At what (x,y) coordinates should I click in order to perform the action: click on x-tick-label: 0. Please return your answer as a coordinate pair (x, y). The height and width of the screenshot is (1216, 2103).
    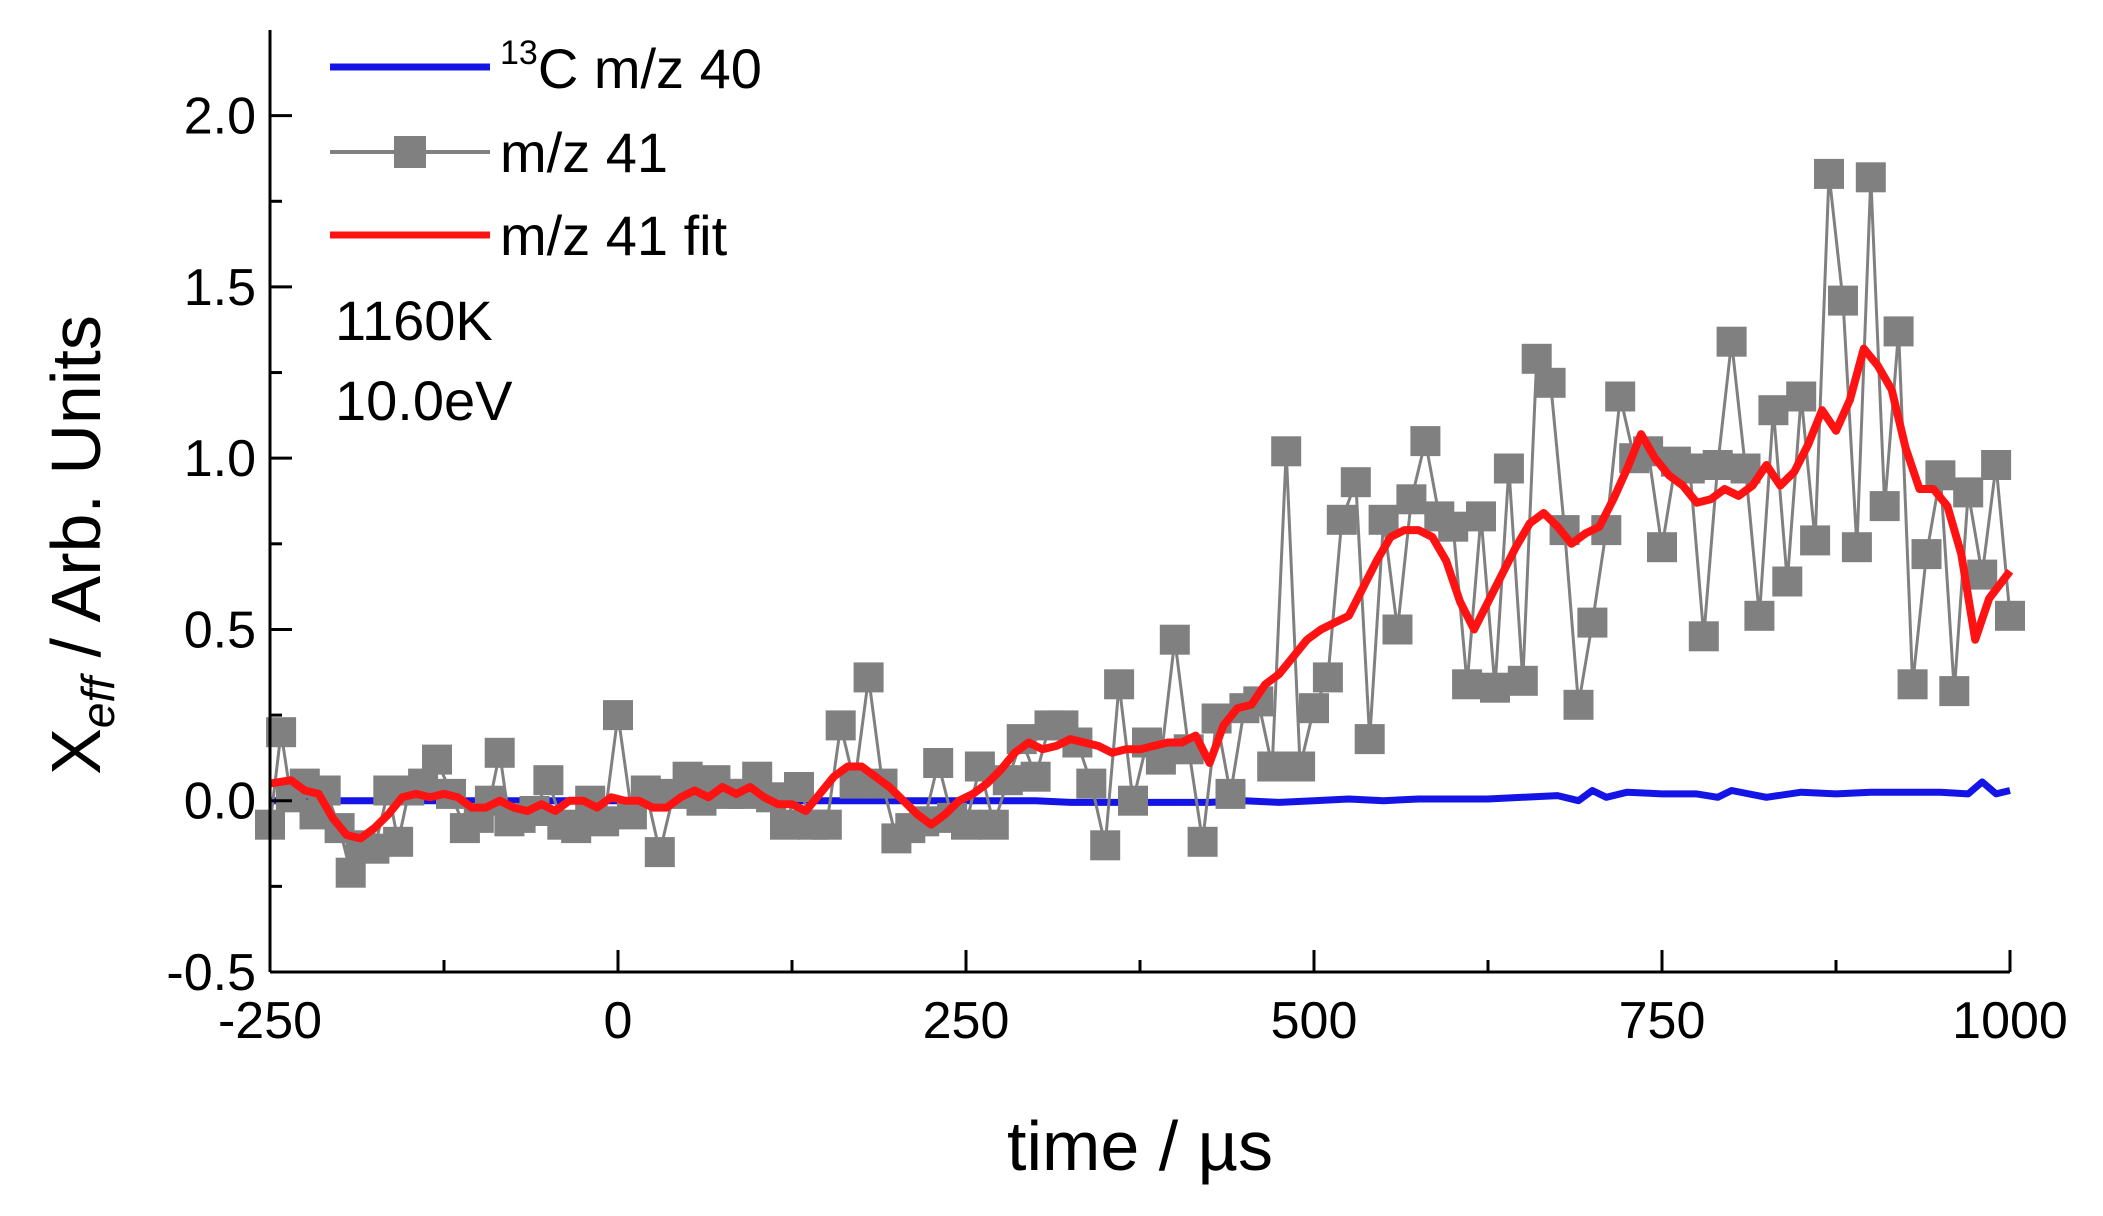
    Looking at the image, I should click on (618, 1021).